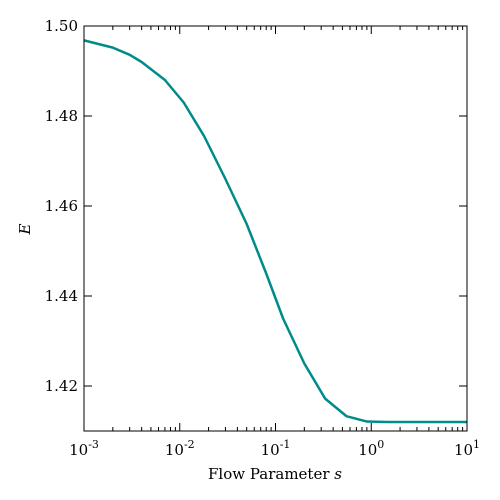 Image resolution: width=500 pixels, height=500 pixels. I want to click on y-tick-label: 1.42, so click(61, 386).